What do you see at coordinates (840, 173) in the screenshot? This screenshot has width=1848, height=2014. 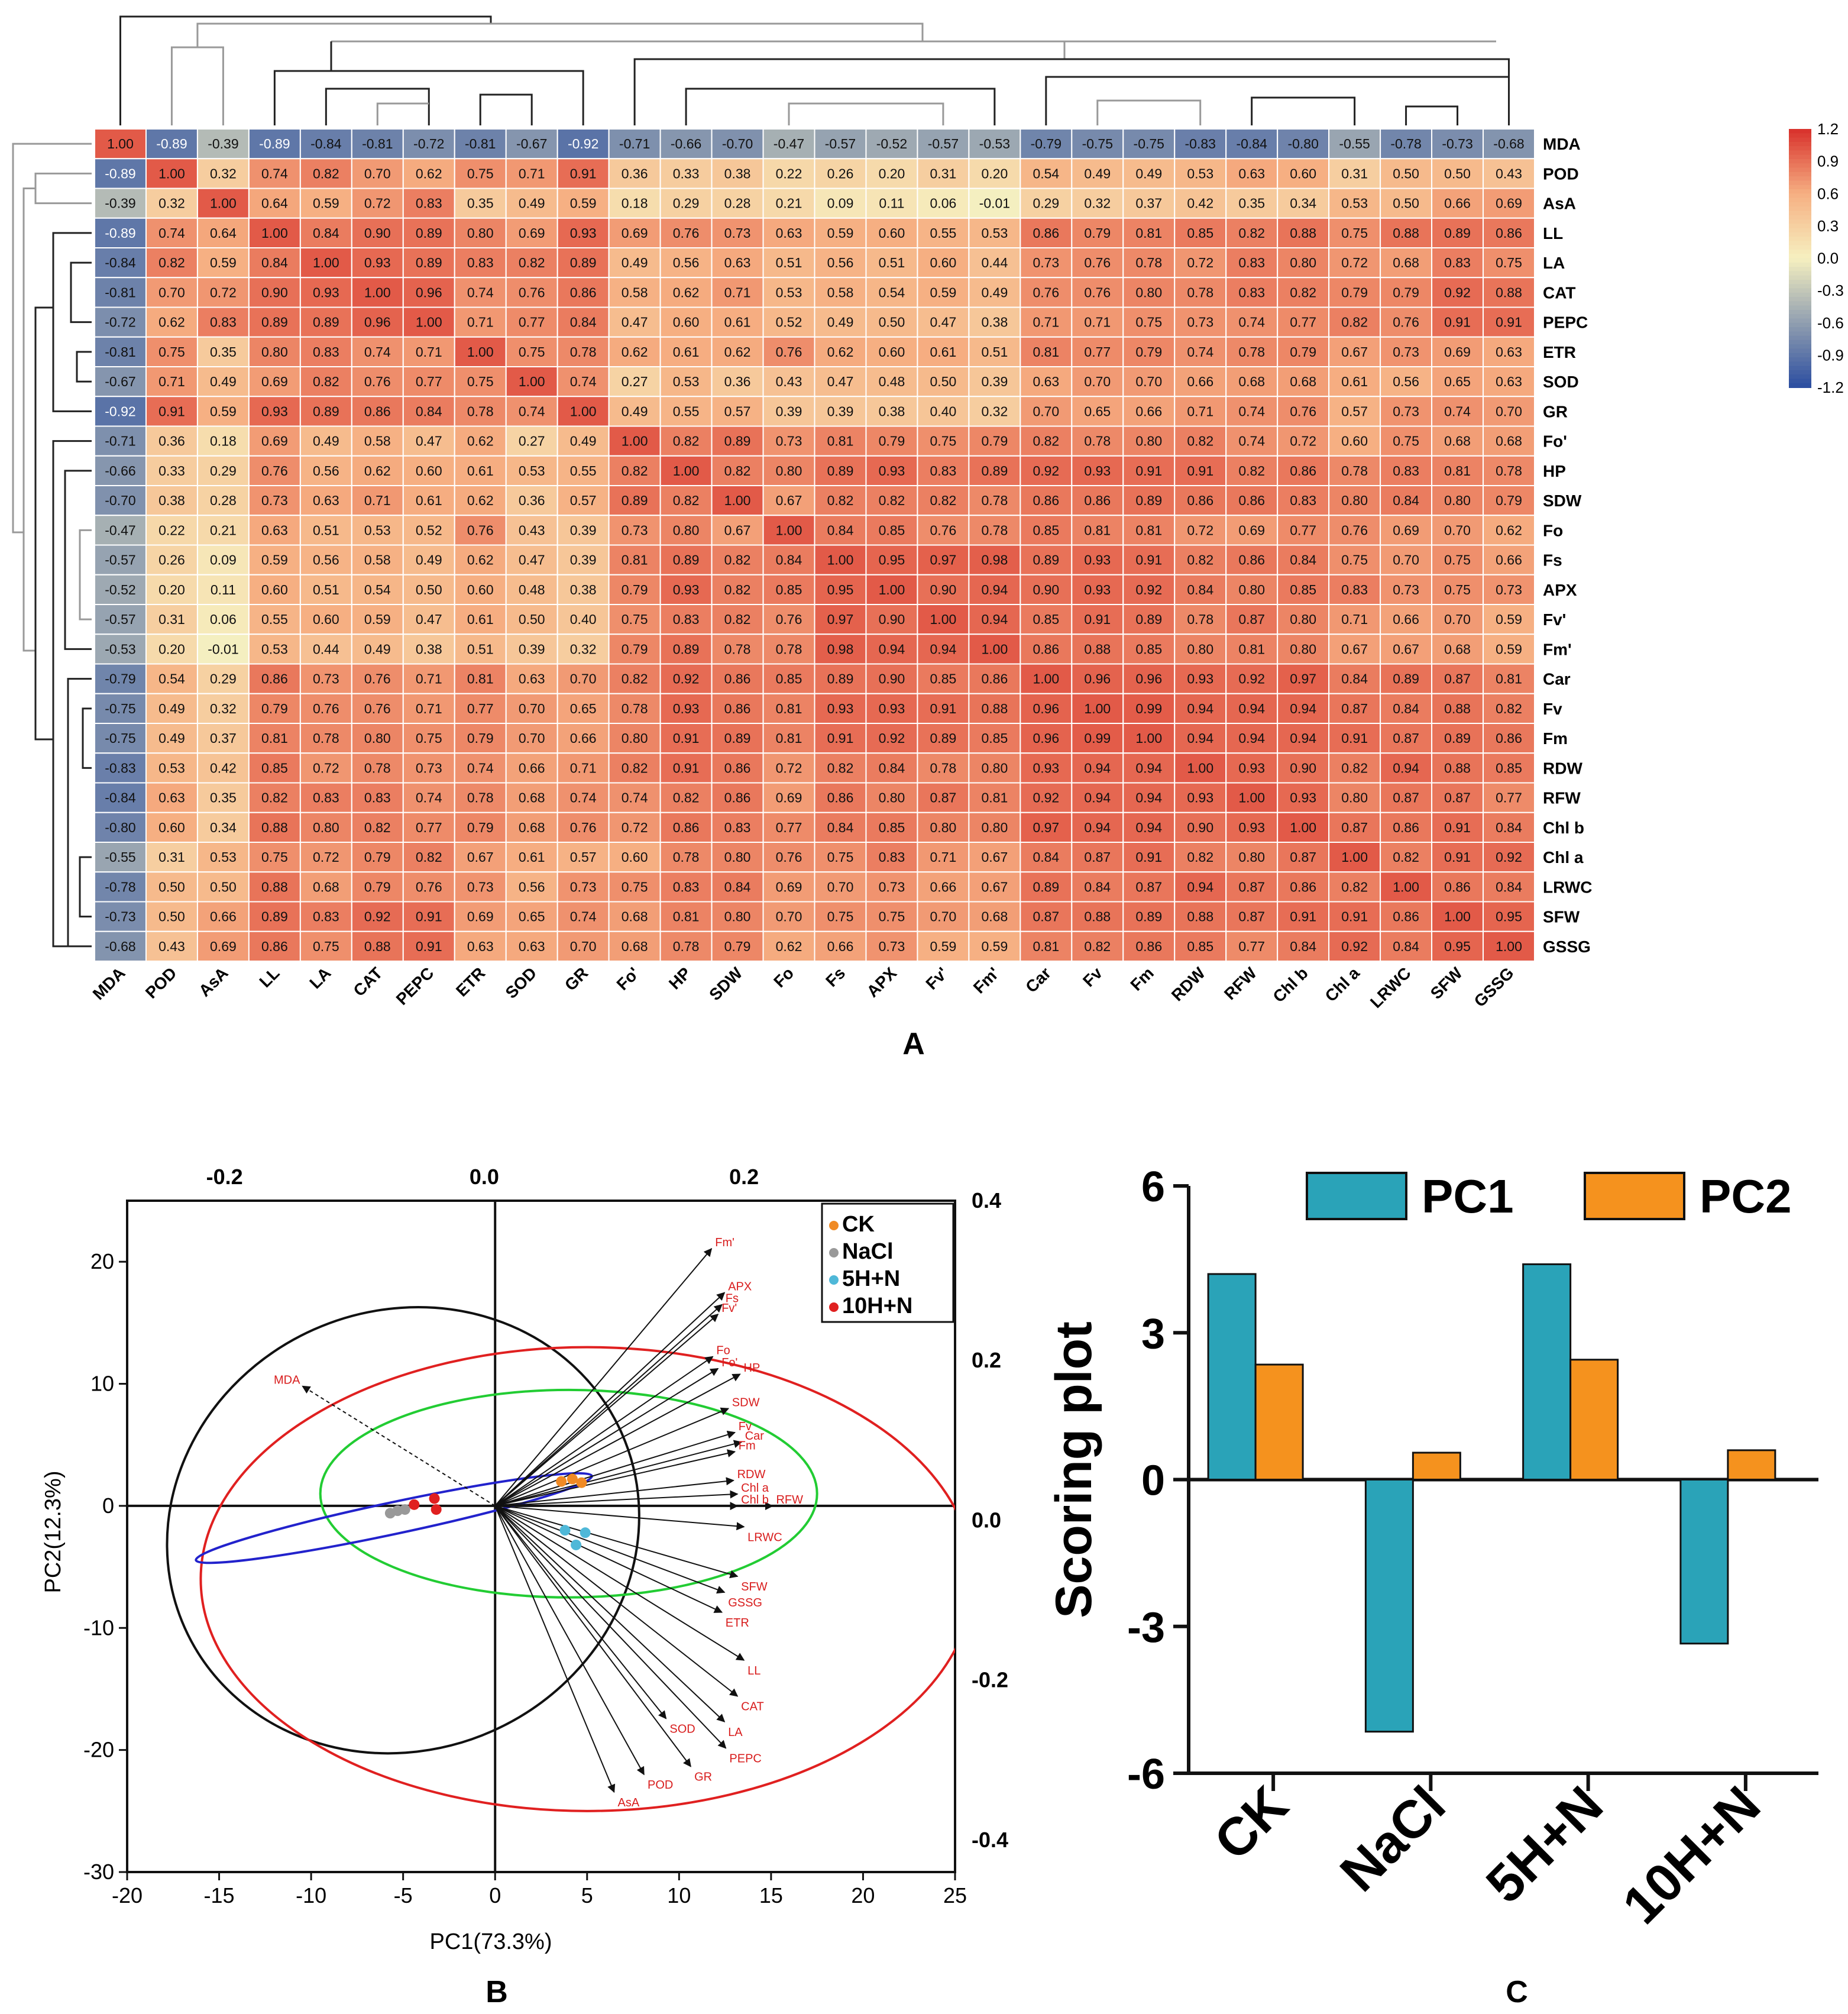 I see `heatmap-cell-value: 0.26` at bounding box center [840, 173].